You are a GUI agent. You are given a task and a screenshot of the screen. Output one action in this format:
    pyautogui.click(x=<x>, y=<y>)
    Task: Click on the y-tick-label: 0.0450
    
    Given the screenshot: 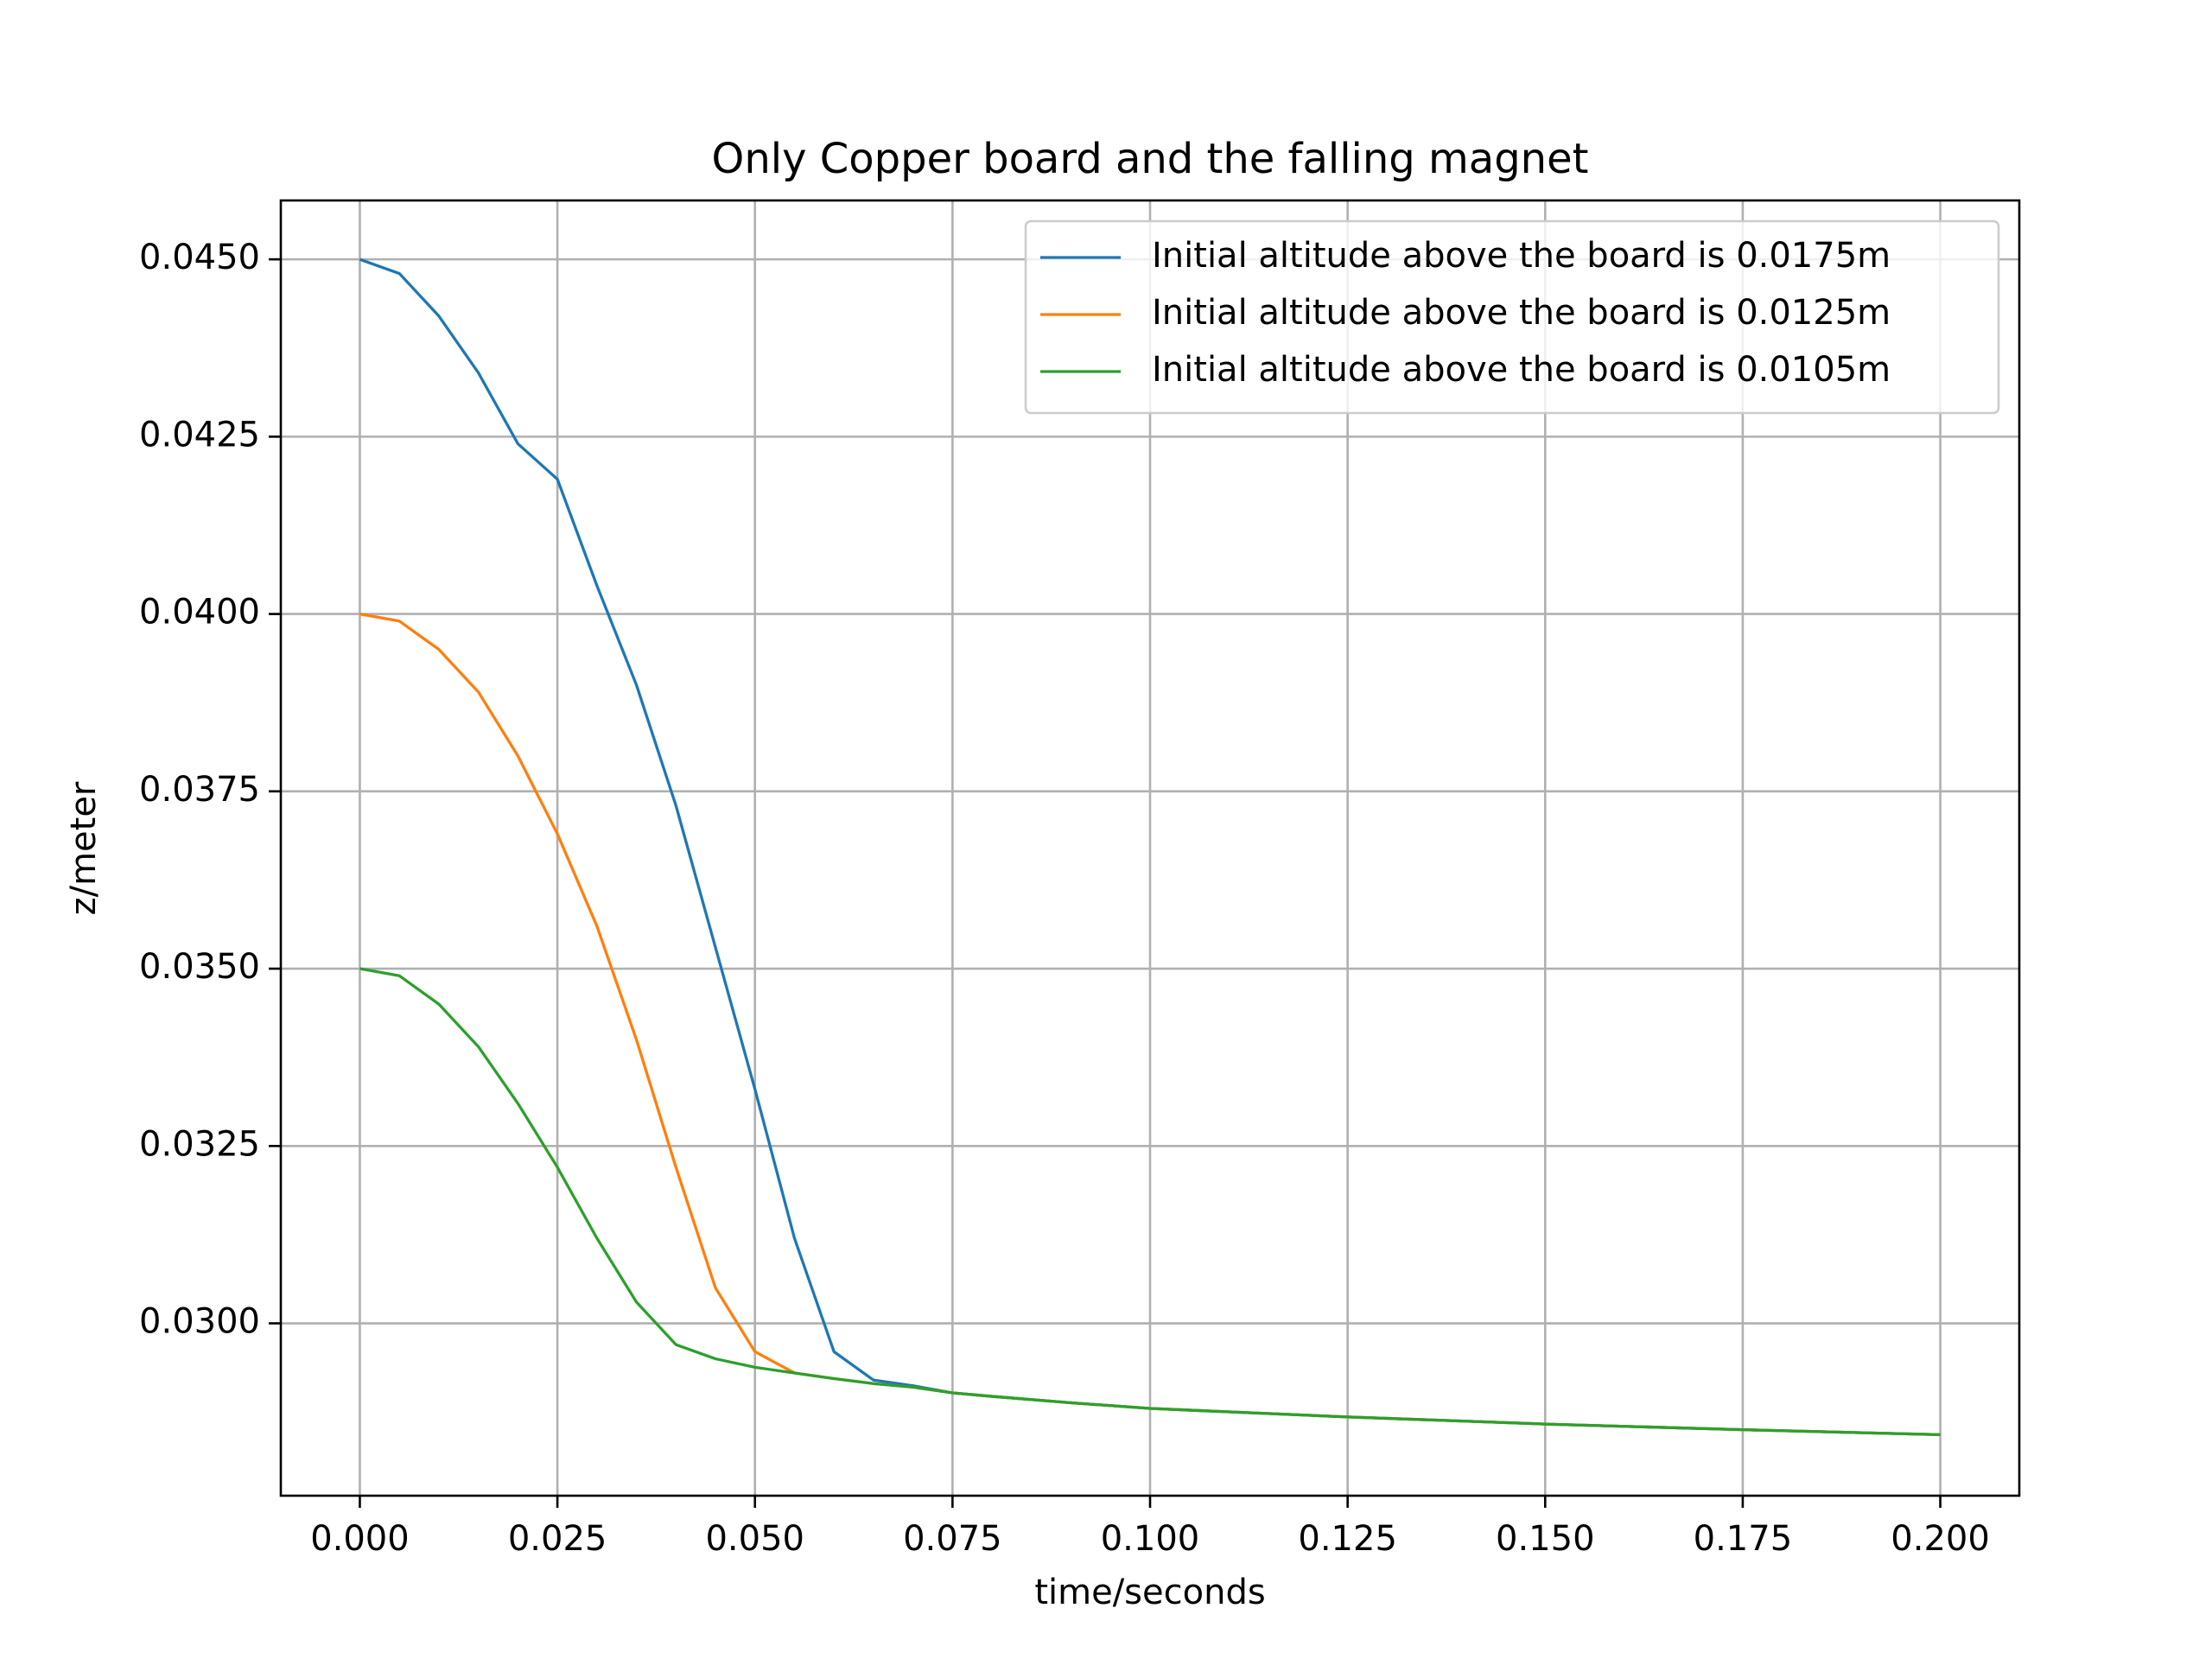 What is the action you would take?
    pyautogui.click(x=199, y=257)
    